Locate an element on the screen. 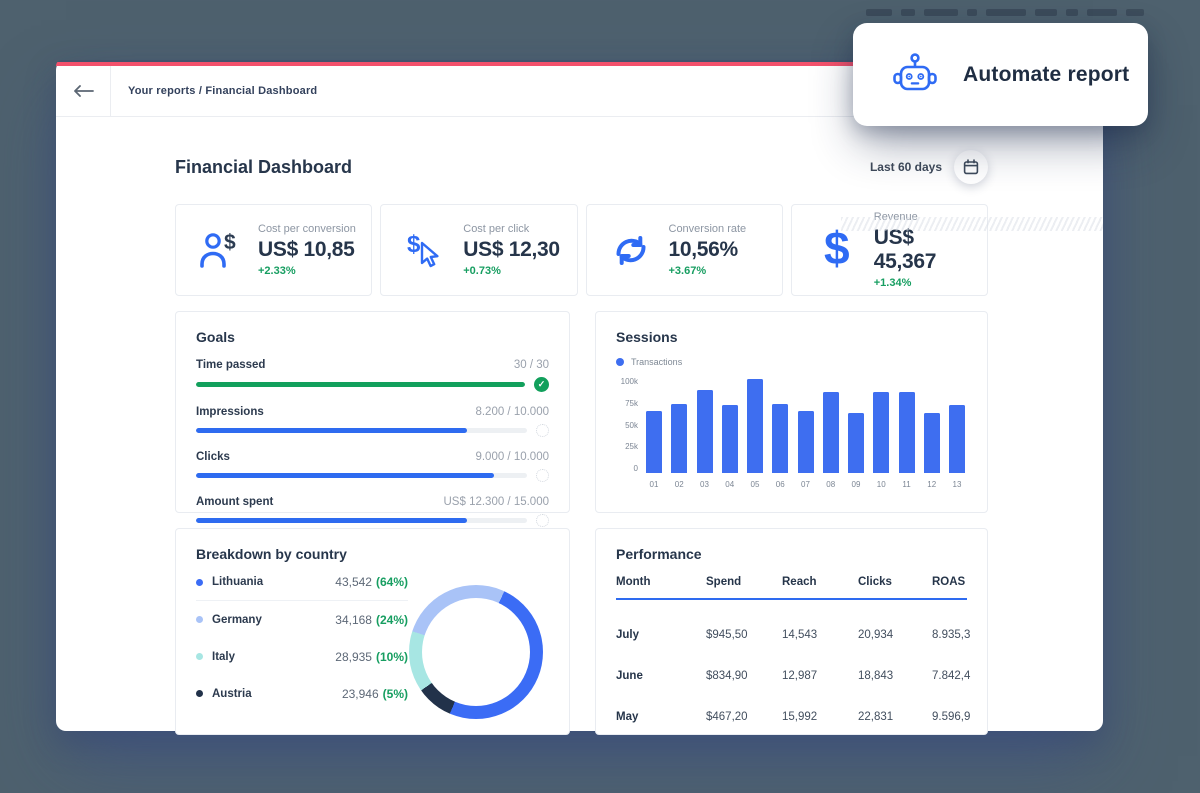  country-legend-item: Italy 28,935 (10%) is located at coordinates (302, 656).